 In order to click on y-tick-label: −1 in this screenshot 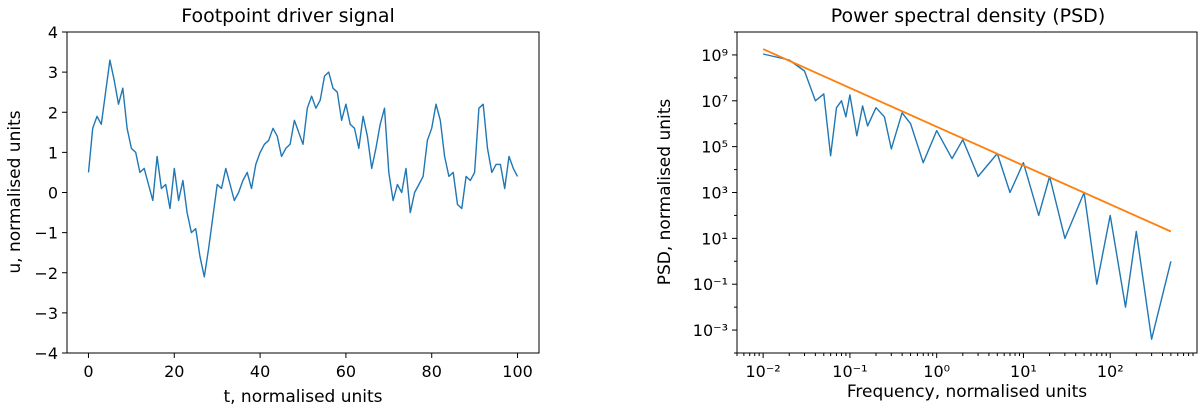, I will do `click(46, 233)`.